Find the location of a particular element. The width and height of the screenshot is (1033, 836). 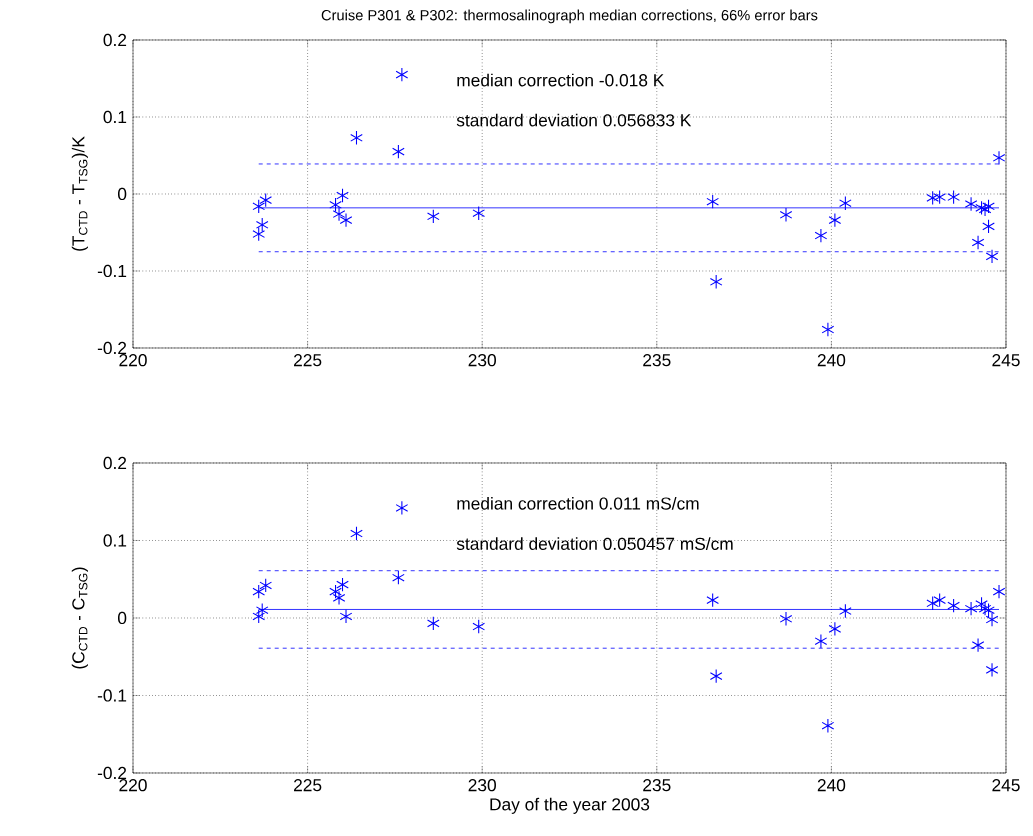

annotation: standard deviation 0.056833 K is located at coordinates (574, 120).